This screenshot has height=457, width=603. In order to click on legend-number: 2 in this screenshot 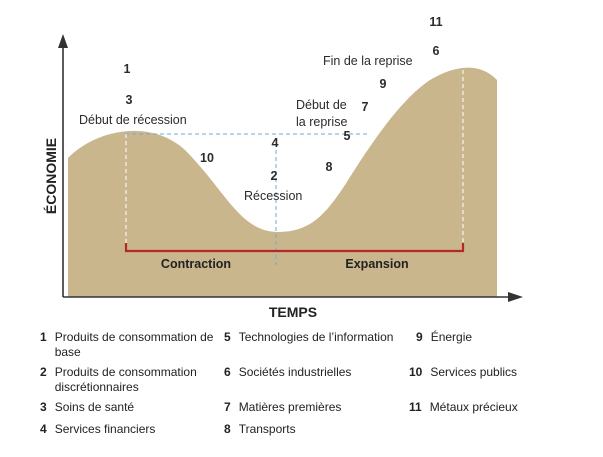, I will do `click(43, 372)`.